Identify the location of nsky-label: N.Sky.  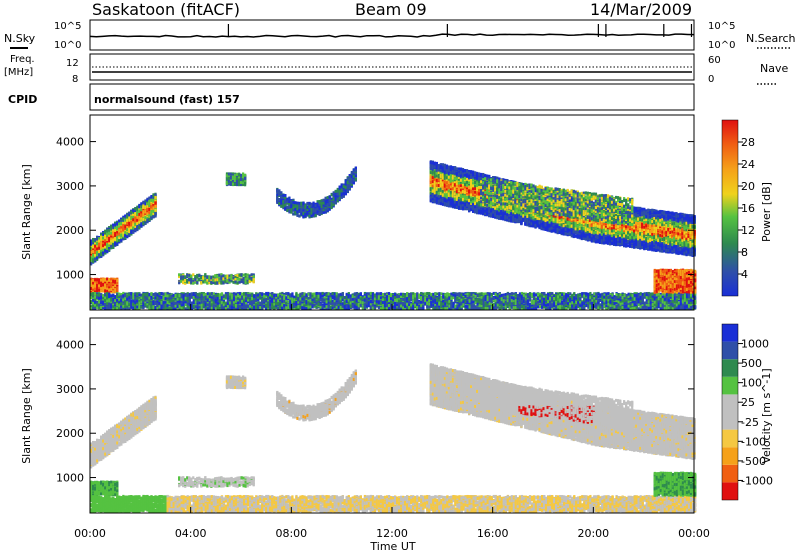
(20, 38).